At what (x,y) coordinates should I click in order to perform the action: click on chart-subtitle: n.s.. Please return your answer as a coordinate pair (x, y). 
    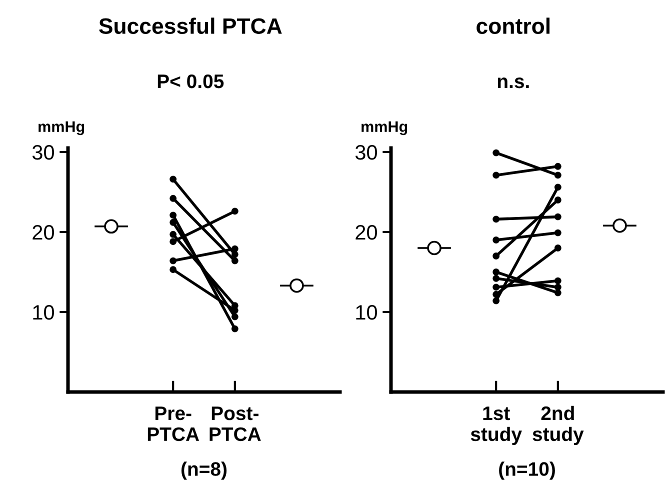
    Looking at the image, I should click on (513, 83).